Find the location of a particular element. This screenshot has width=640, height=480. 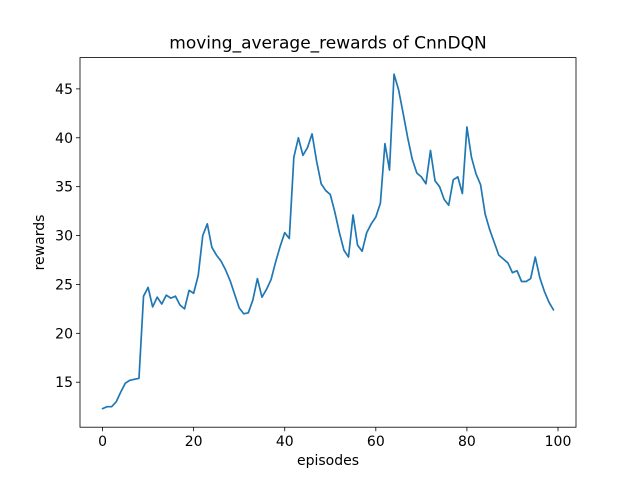

x-tick-label: 40 is located at coordinates (285, 442).